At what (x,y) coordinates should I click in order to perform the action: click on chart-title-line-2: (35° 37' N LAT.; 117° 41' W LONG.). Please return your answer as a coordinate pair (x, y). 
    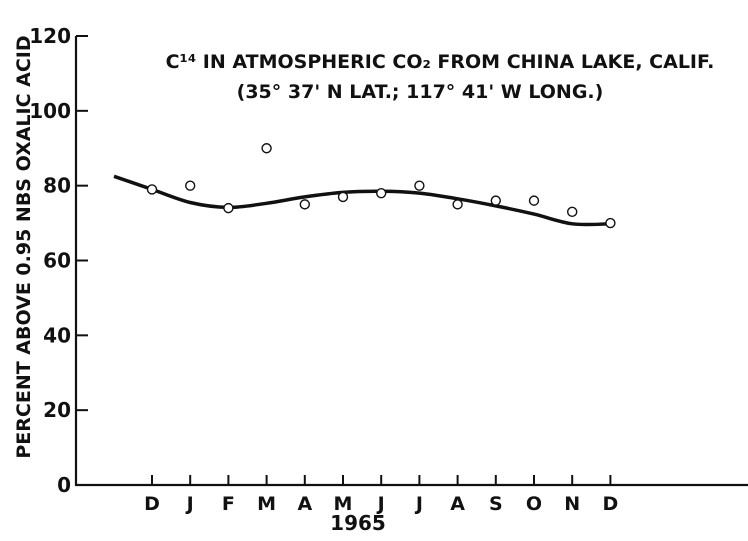
    Looking at the image, I should click on (420, 92).